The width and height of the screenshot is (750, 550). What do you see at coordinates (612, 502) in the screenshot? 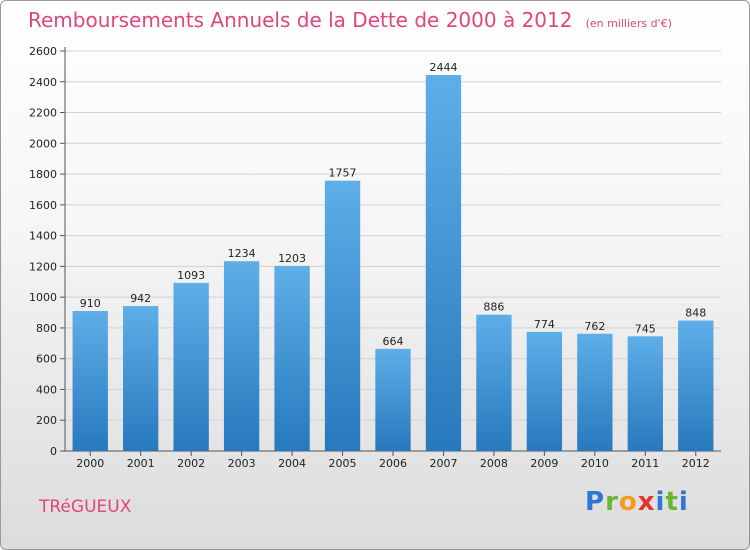
I see `logo-letter: r` at bounding box center [612, 502].